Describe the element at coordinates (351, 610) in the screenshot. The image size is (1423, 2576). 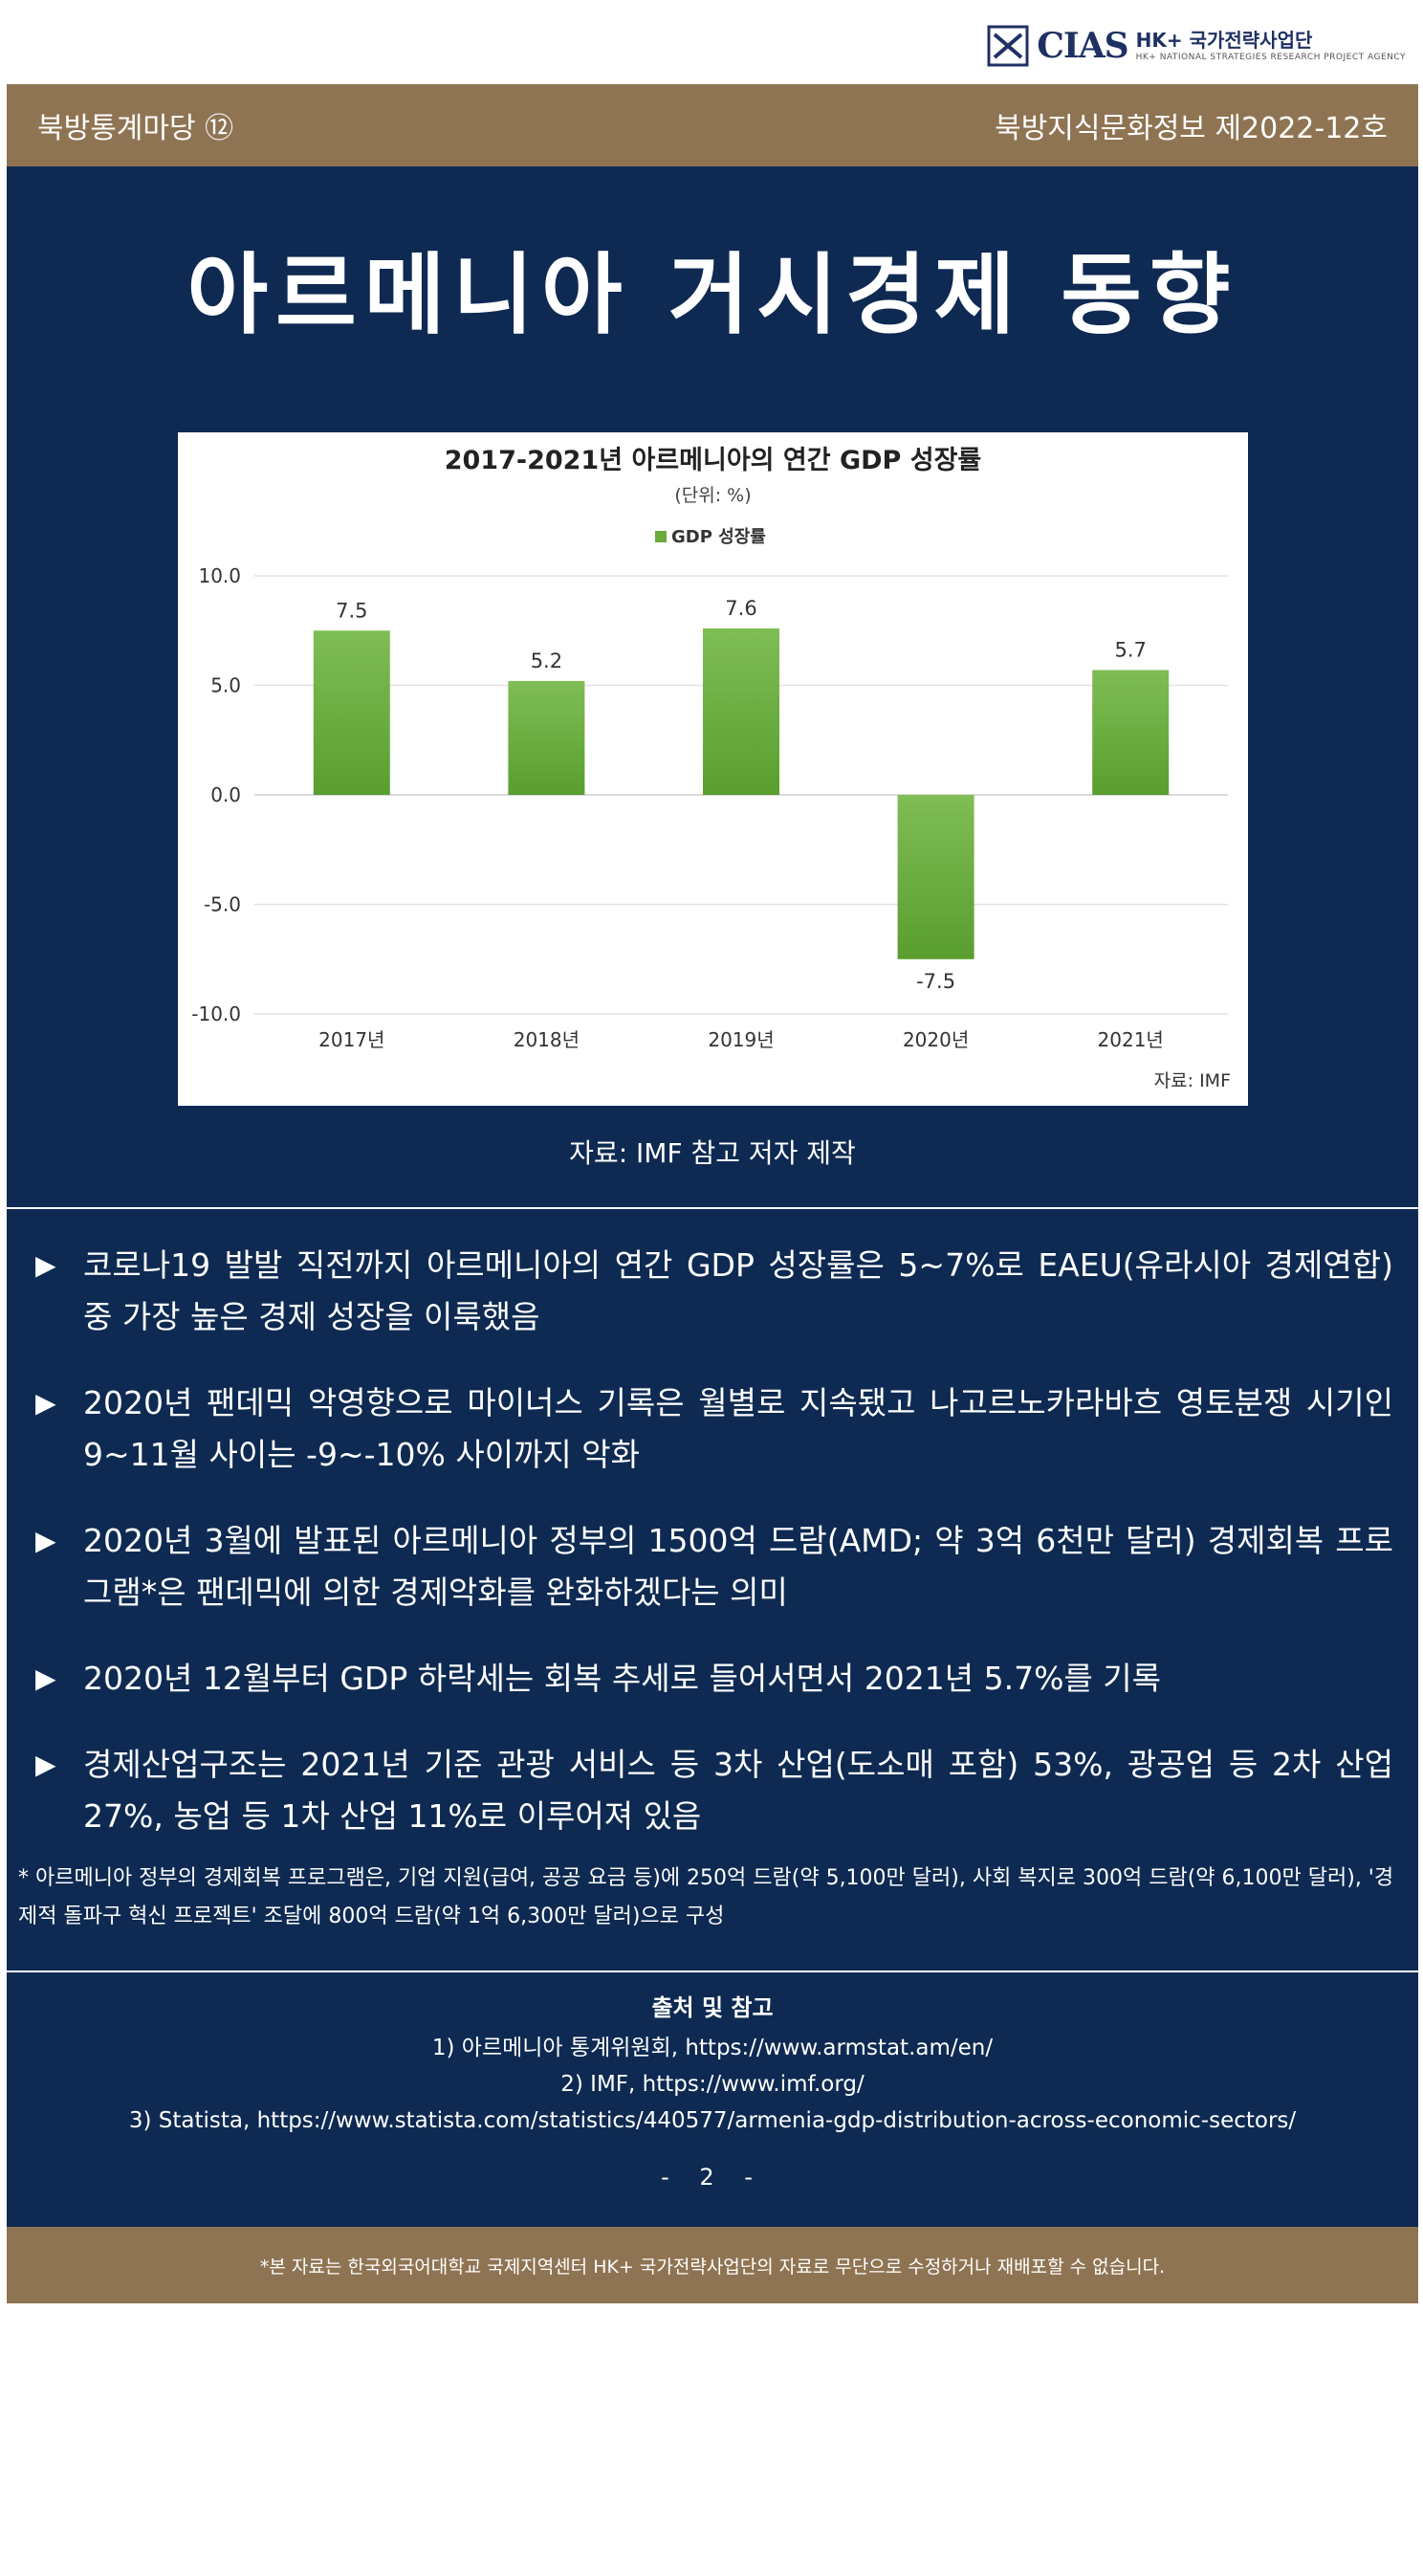
I see `data-label: 7.5` at that location.